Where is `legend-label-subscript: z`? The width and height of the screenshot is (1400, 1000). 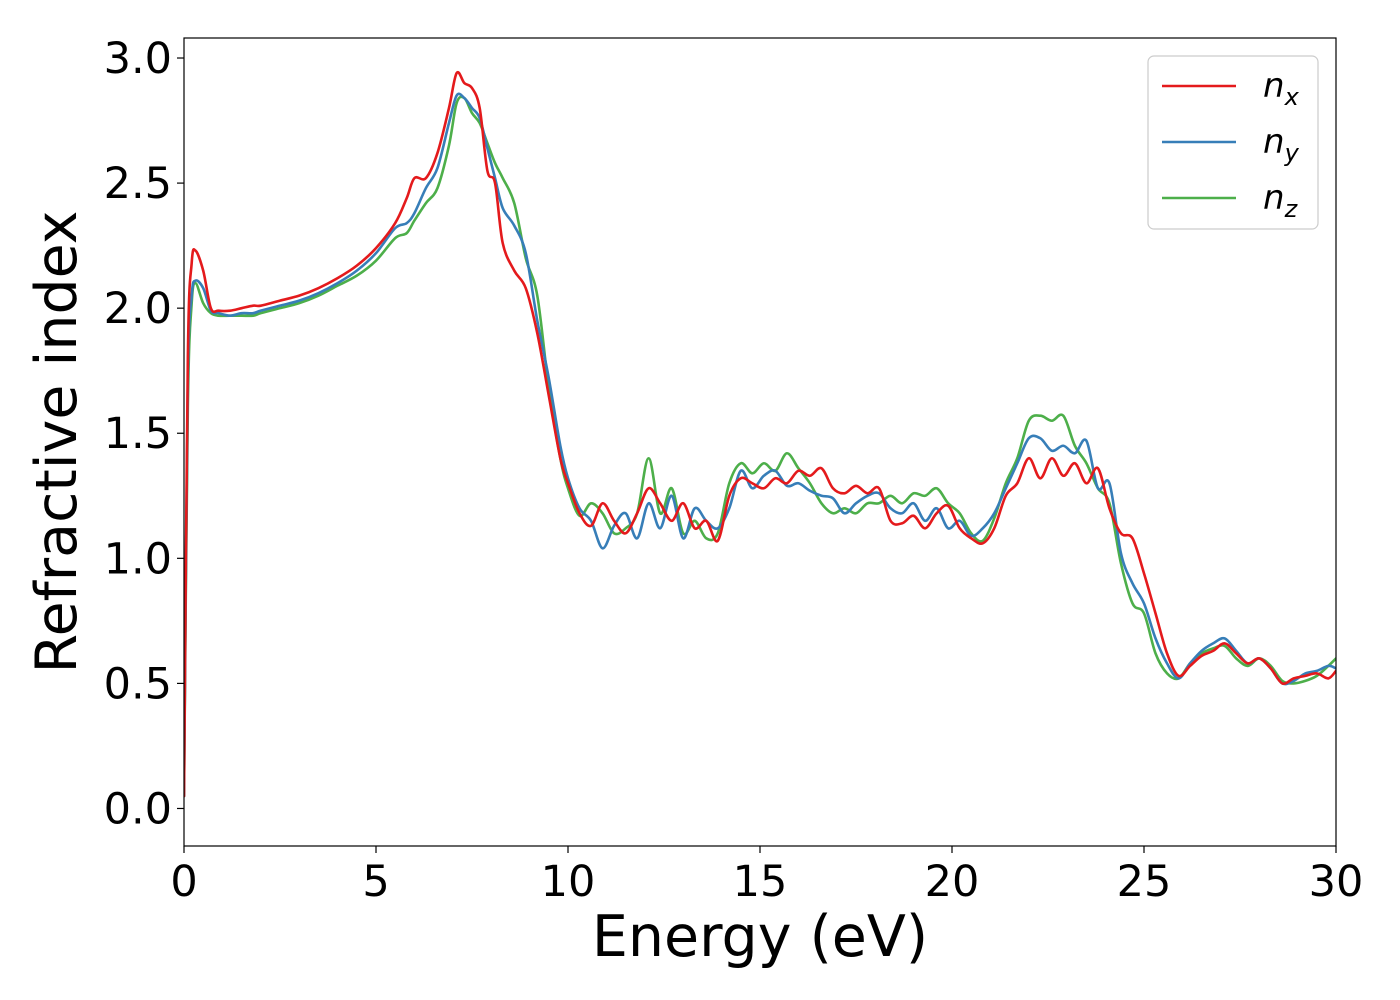 legend-label-subscript: z is located at coordinates (1291, 209).